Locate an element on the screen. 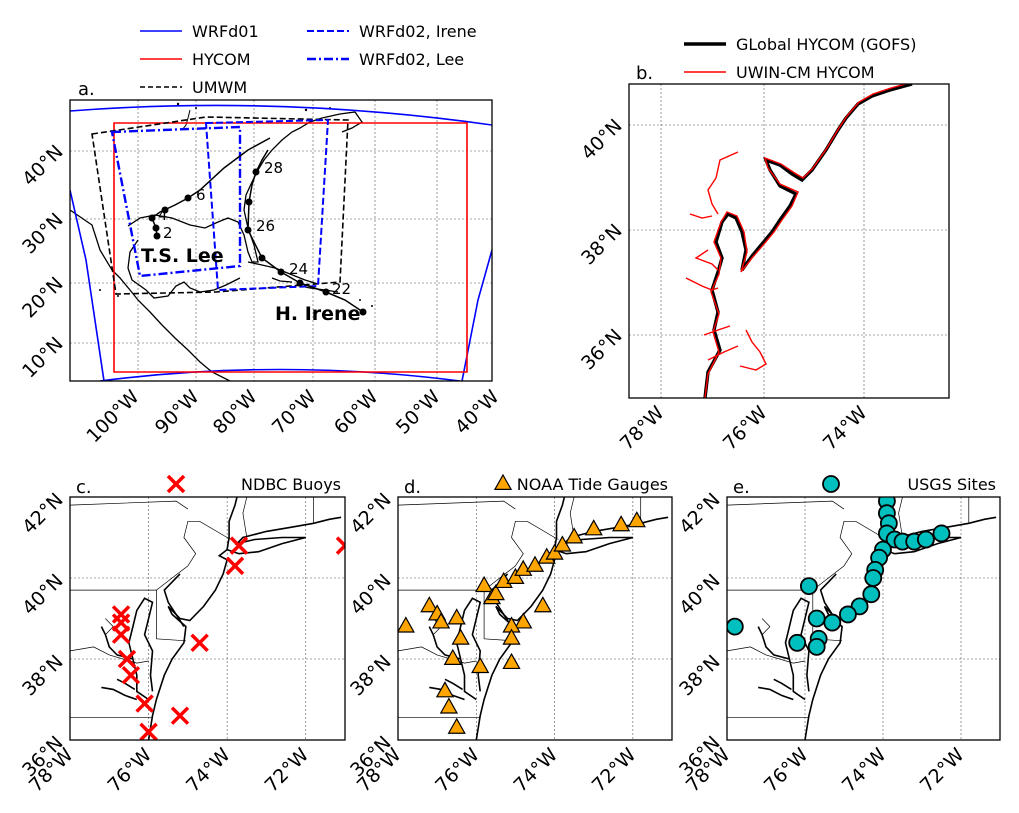  panel-c-xticks: 78°W 76°W 74°W 72°W is located at coordinates (169, 770).